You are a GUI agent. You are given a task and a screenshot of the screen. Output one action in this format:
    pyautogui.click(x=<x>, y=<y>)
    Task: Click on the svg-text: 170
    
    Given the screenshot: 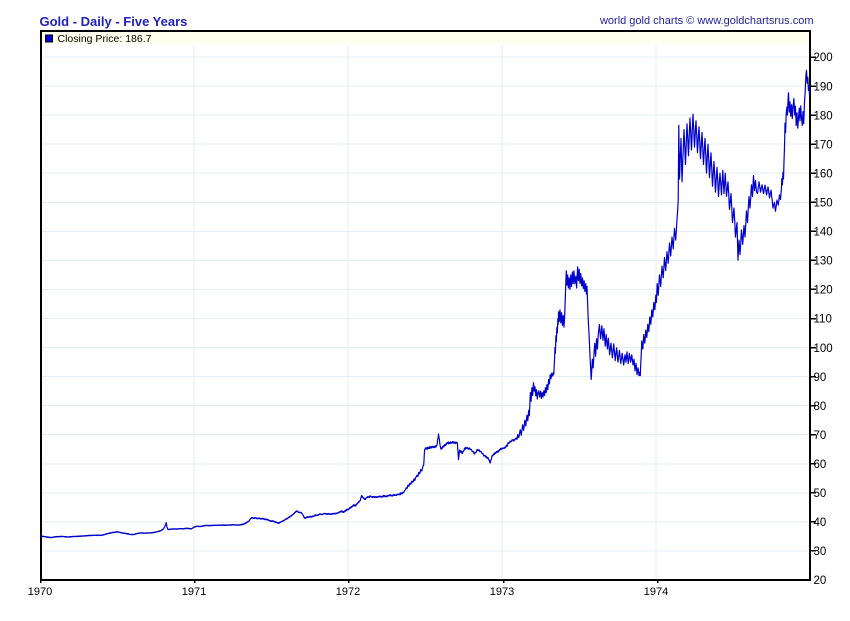 What is the action you would take?
    pyautogui.click(x=823, y=145)
    